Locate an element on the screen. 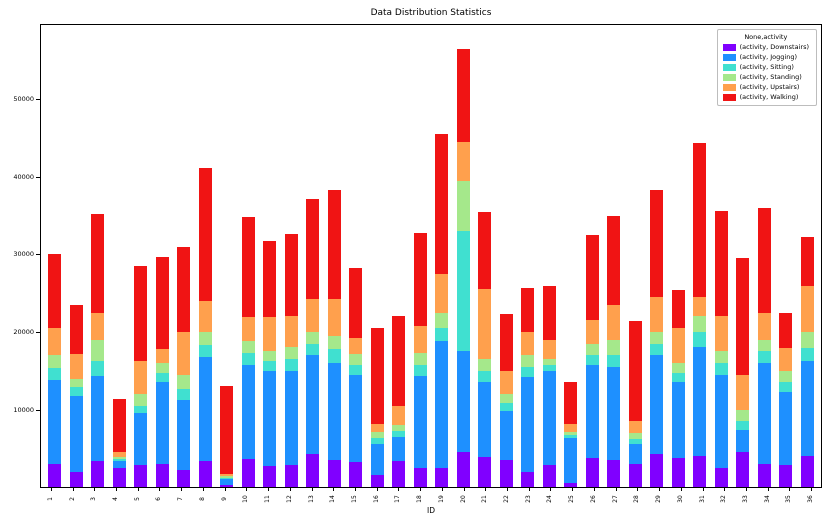 This screenshot has width=830, height=520. legend-row: (activity, Walking) is located at coordinates (765, 97).